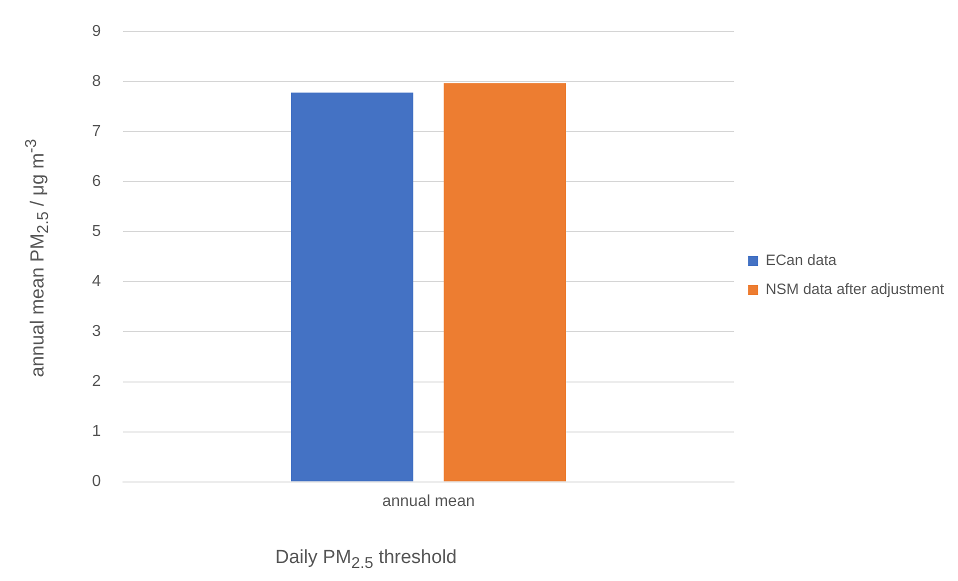  I want to click on legend-label: ECan data, so click(802, 261).